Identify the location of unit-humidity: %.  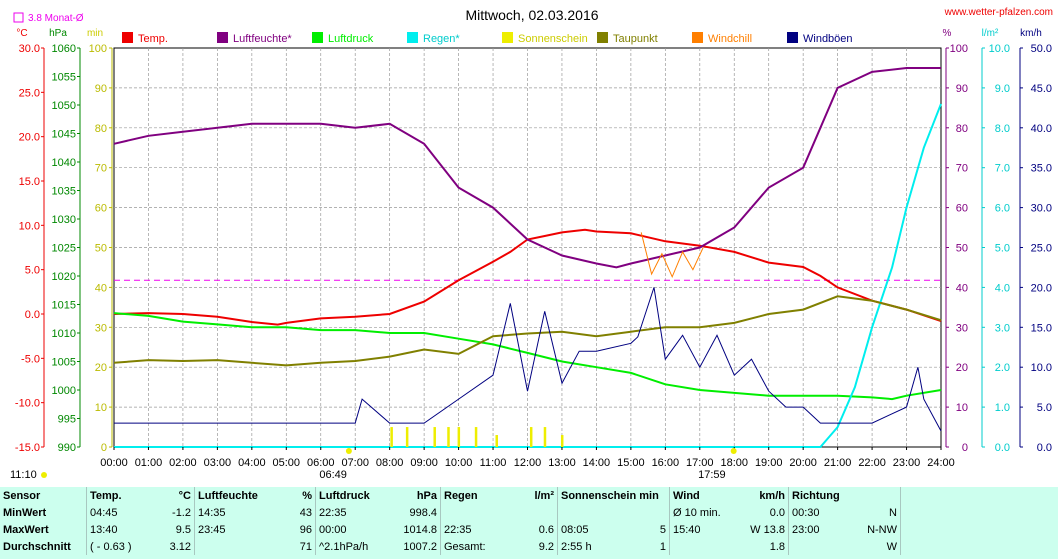
(947, 33).